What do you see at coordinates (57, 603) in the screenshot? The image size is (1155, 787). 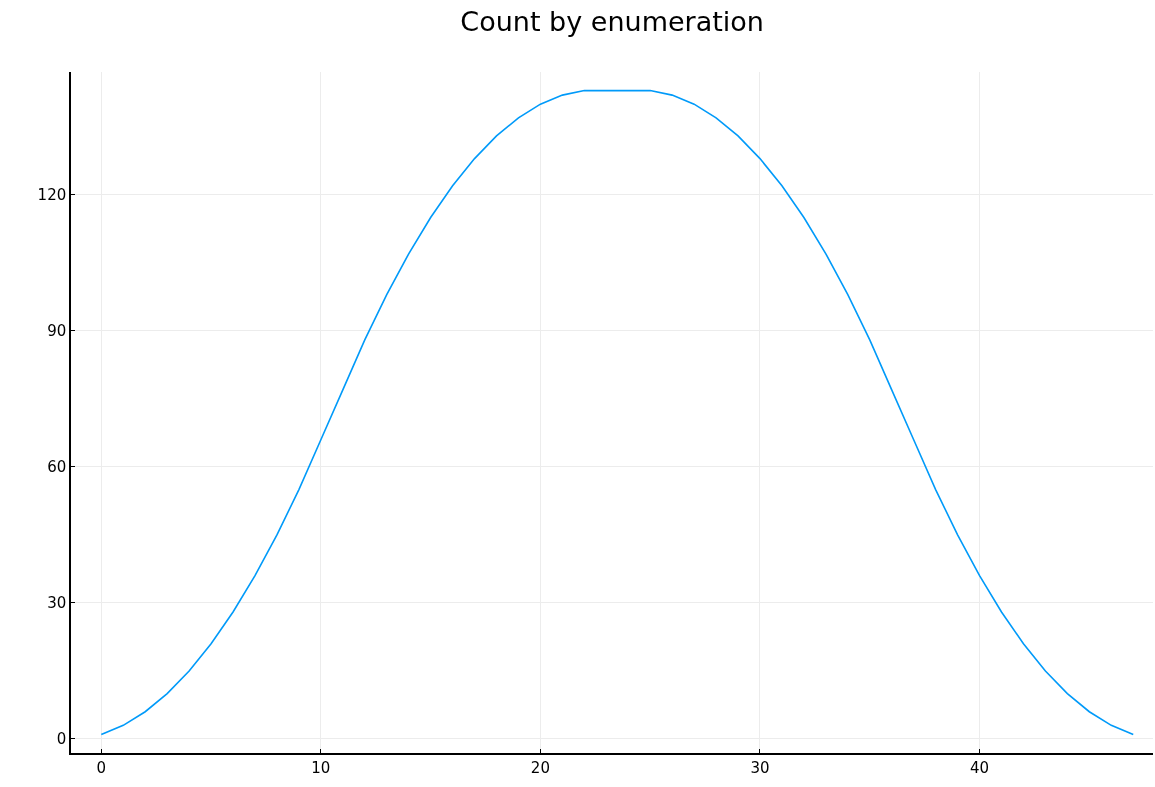 I see `y-tick-label: 30` at bounding box center [57, 603].